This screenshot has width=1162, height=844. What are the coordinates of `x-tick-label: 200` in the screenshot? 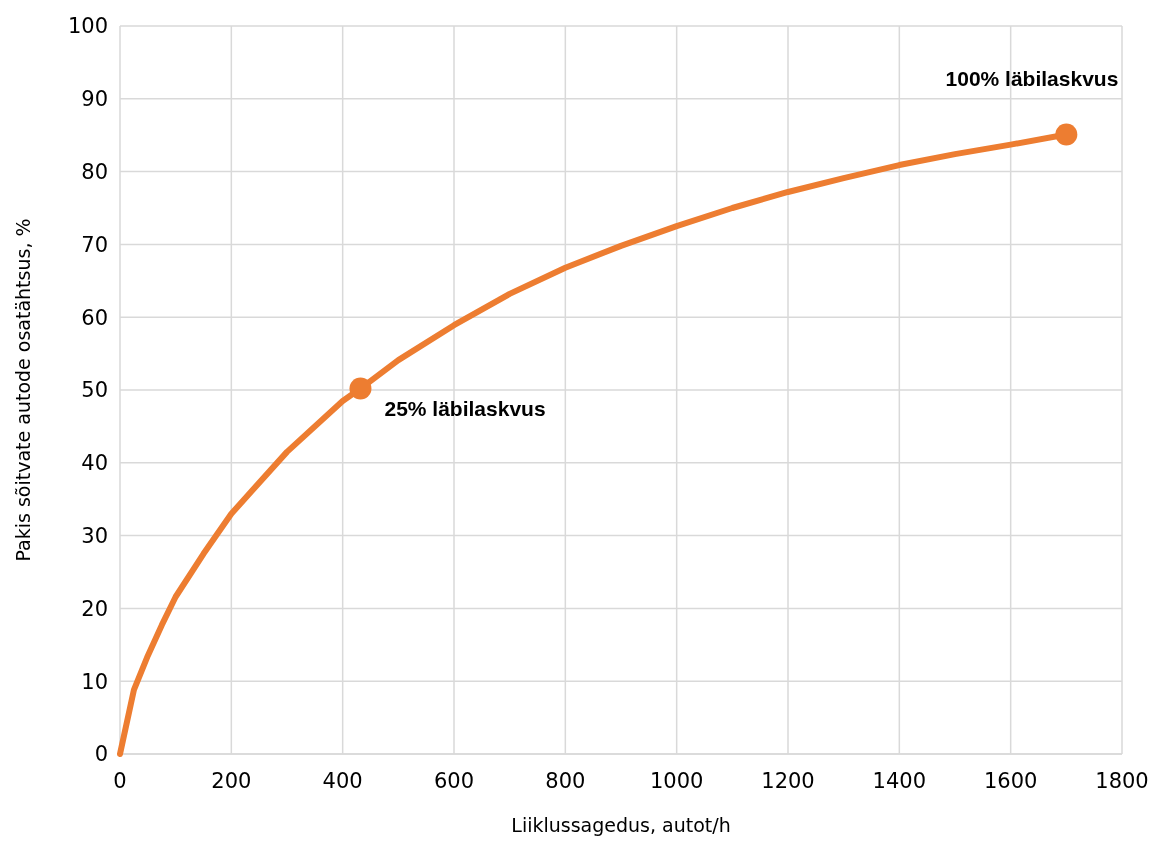 It's located at (231, 781).